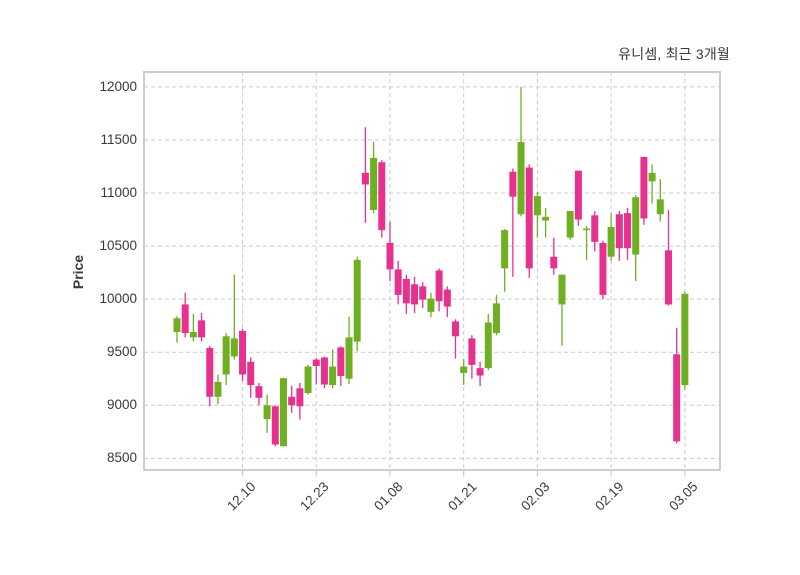  Describe the element at coordinates (118, 139) in the screenshot. I see `y-tick-label: 11500` at that location.